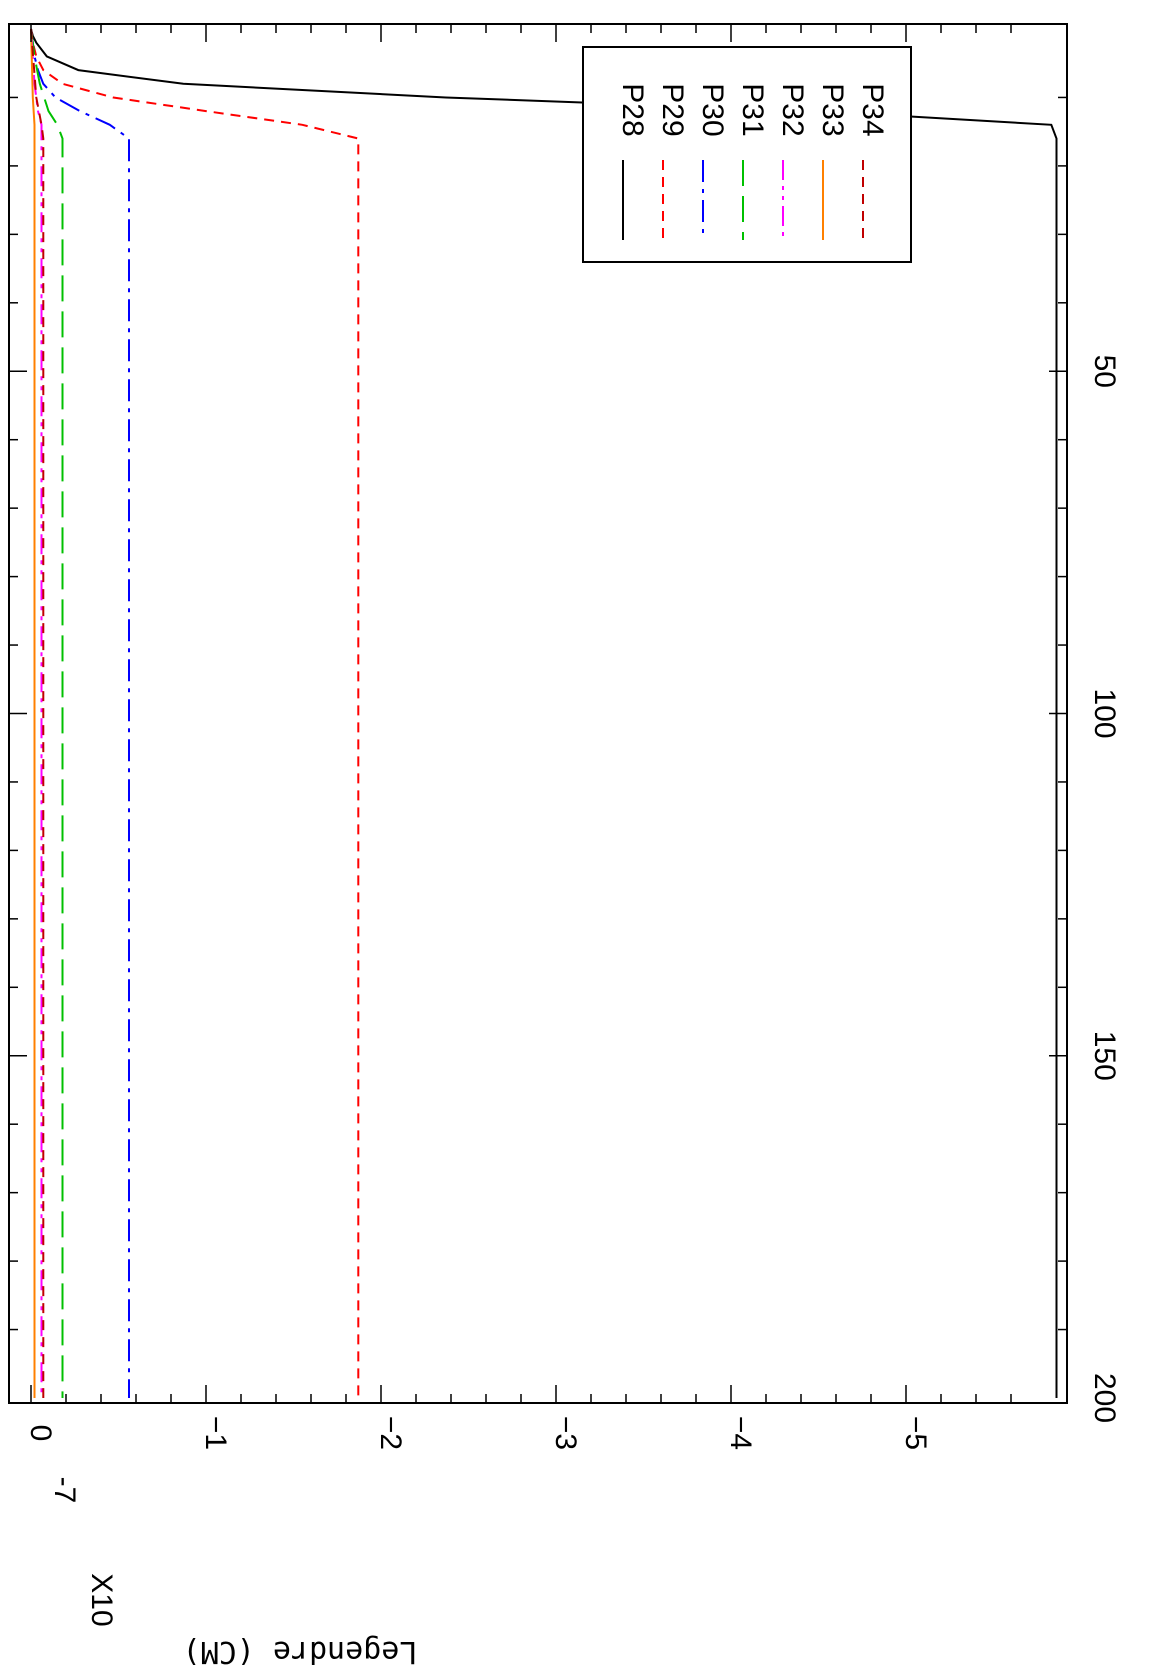 The width and height of the screenshot is (1176, 1669). Describe the element at coordinates (64, 1490) in the screenshot. I see `y-multiplier-exponent: -7` at that location.